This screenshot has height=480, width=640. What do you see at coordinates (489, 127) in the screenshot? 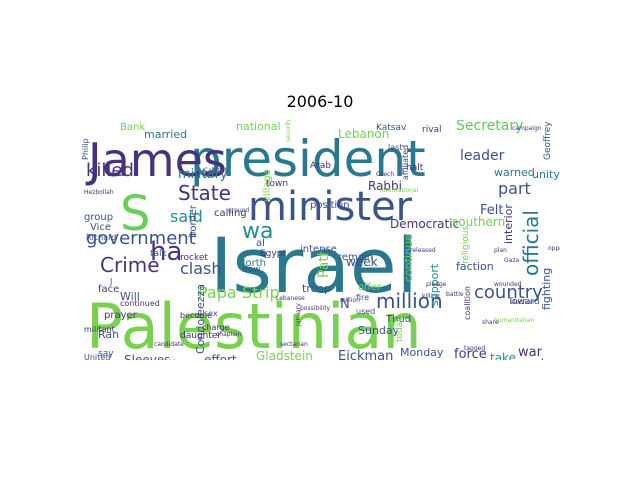
I see `word-secretary: Secretary` at bounding box center [489, 127].